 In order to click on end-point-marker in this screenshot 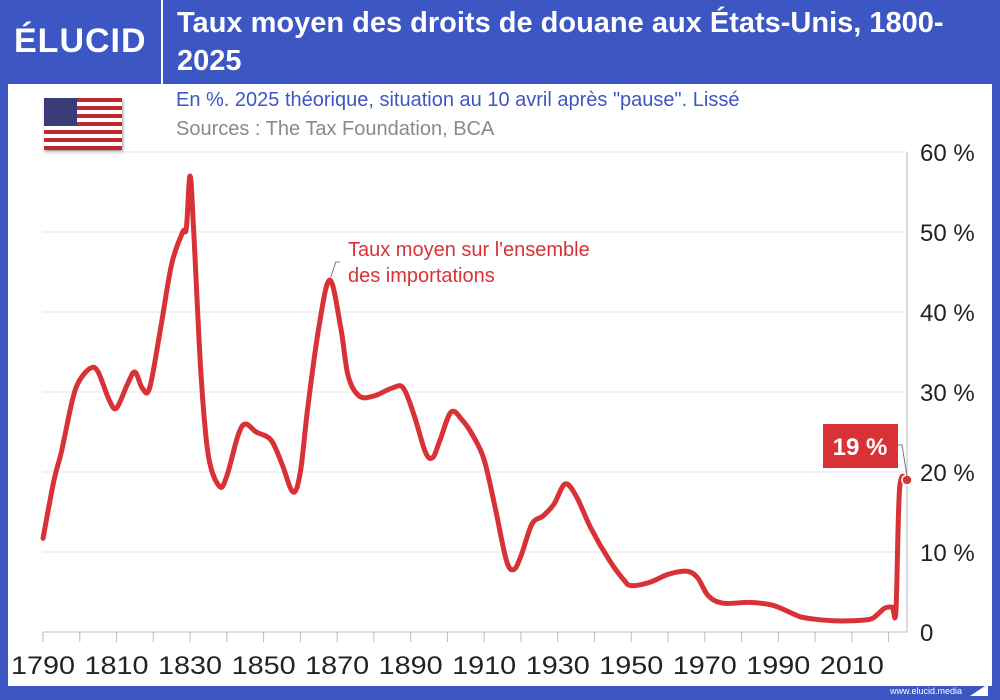, I will do `click(907, 480)`.